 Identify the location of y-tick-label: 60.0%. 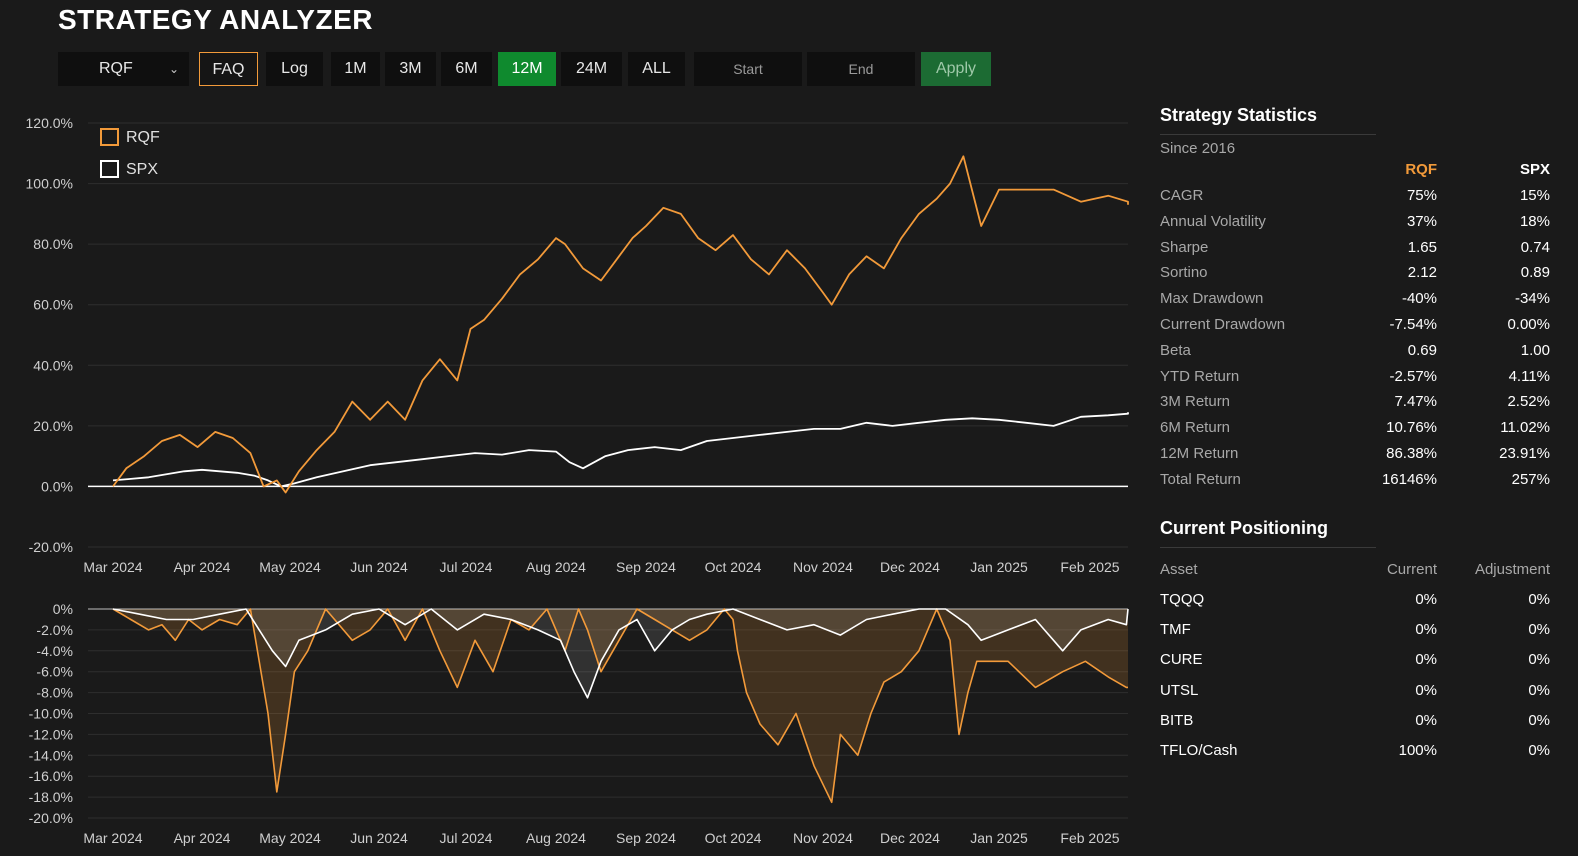
(53, 305).